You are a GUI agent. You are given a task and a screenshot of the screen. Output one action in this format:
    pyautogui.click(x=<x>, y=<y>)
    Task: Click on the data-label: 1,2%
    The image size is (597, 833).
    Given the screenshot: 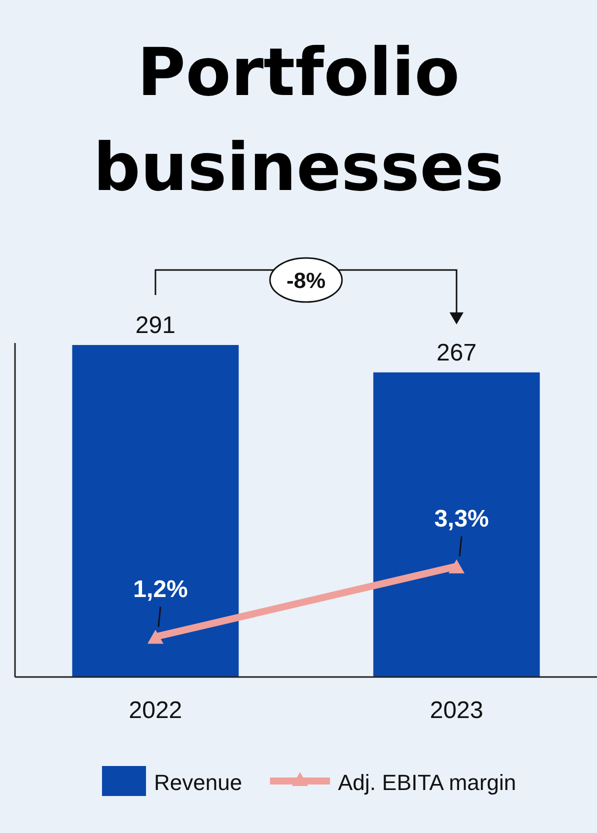 What is the action you would take?
    pyautogui.click(x=160, y=589)
    